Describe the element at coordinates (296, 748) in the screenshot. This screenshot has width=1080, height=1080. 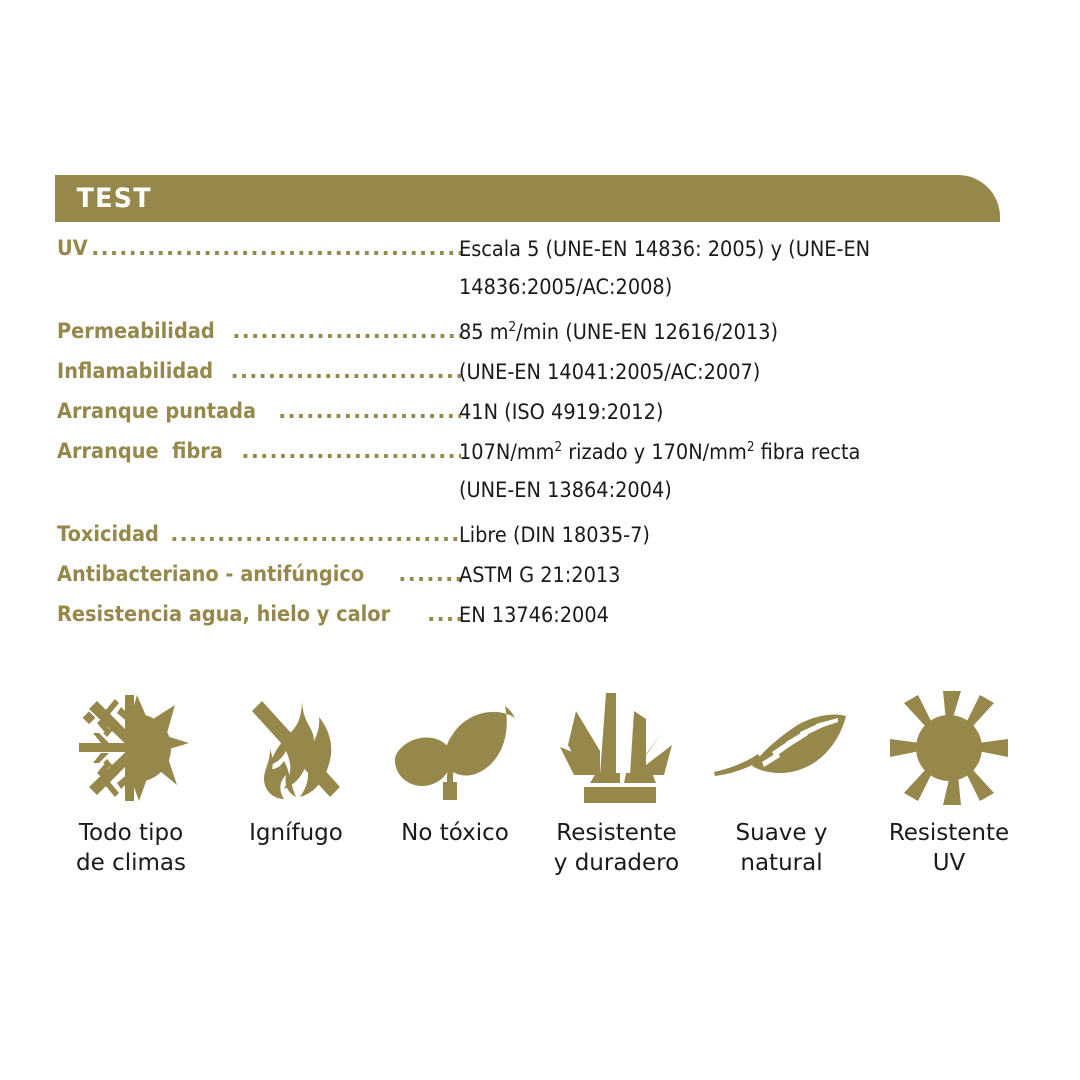
I see `no-fire-icon` at that location.